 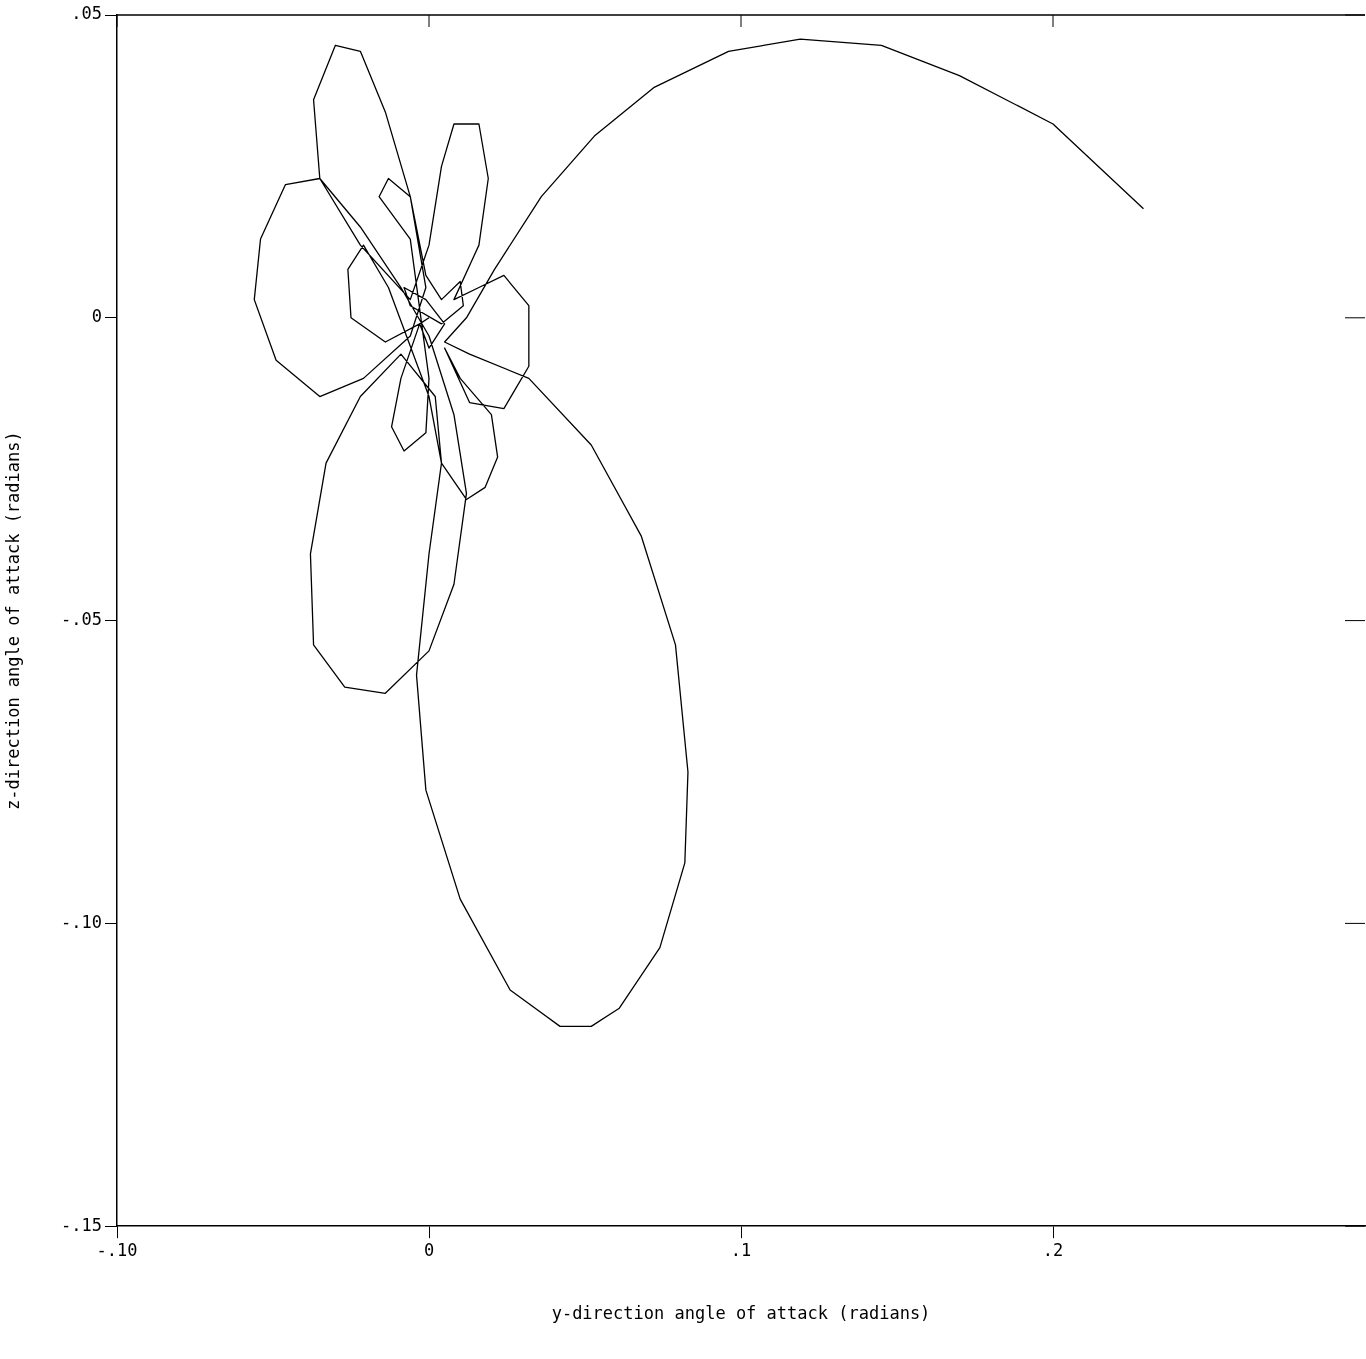 What do you see at coordinates (81, 619) in the screenshot?
I see `y-tick-label: -.05` at bounding box center [81, 619].